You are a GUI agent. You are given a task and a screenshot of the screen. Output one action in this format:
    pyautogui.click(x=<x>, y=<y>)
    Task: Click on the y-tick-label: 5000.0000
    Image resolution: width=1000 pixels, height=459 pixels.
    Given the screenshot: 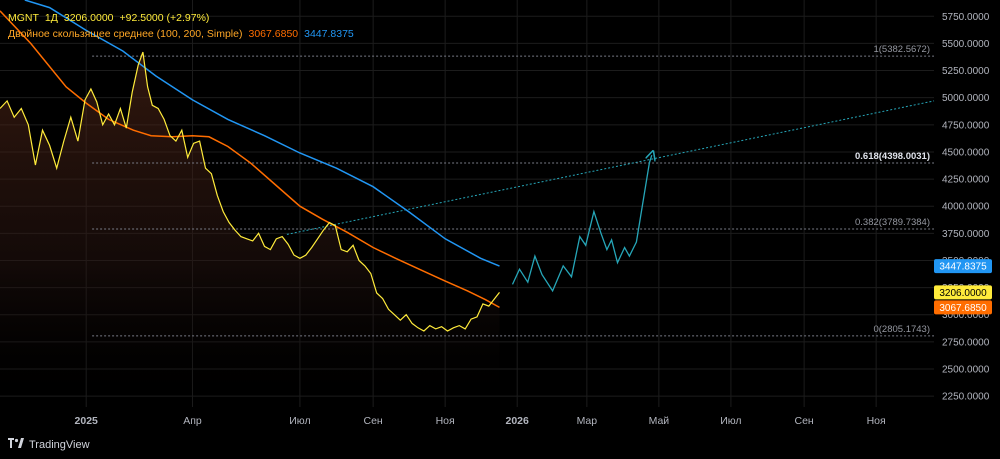 What is the action you would take?
    pyautogui.click(x=966, y=98)
    